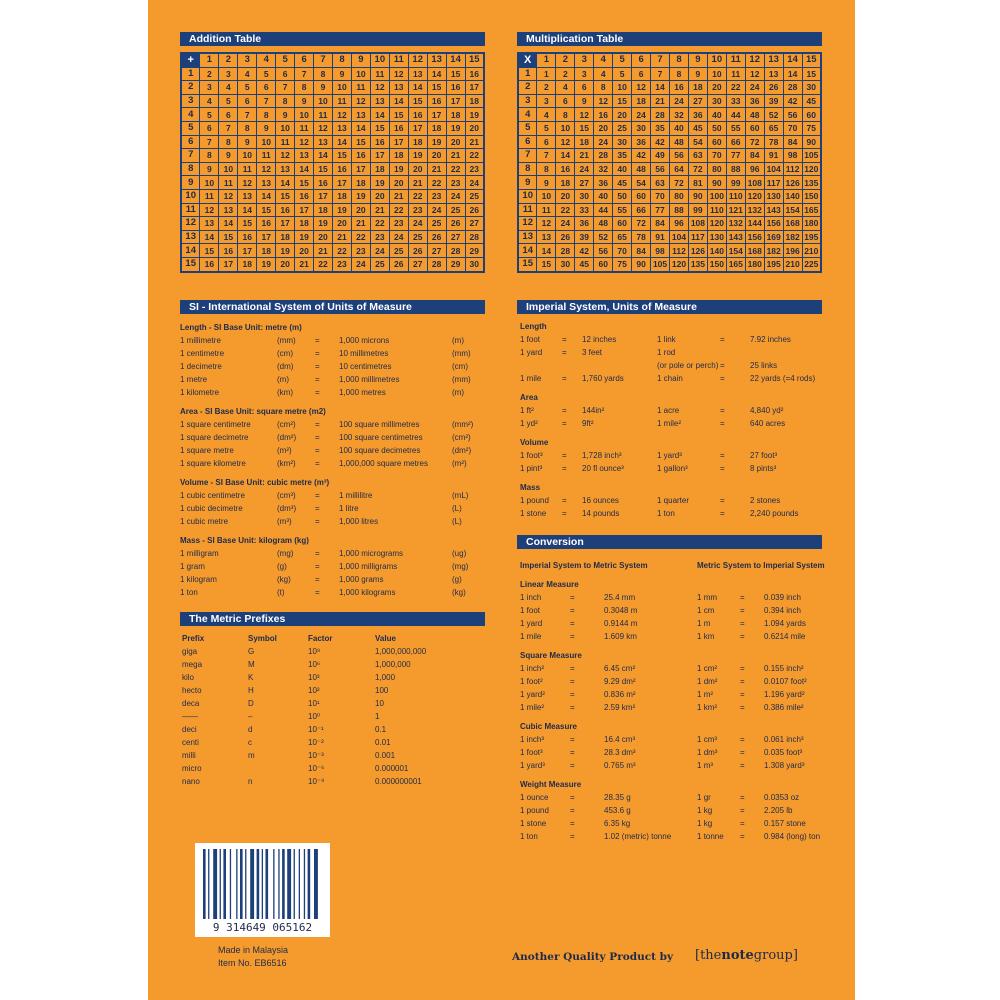 This screenshot has width=1000, height=1000. What do you see at coordinates (417, 250) in the screenshot?
I see `cell: 26` at bounding box center [417, 250].